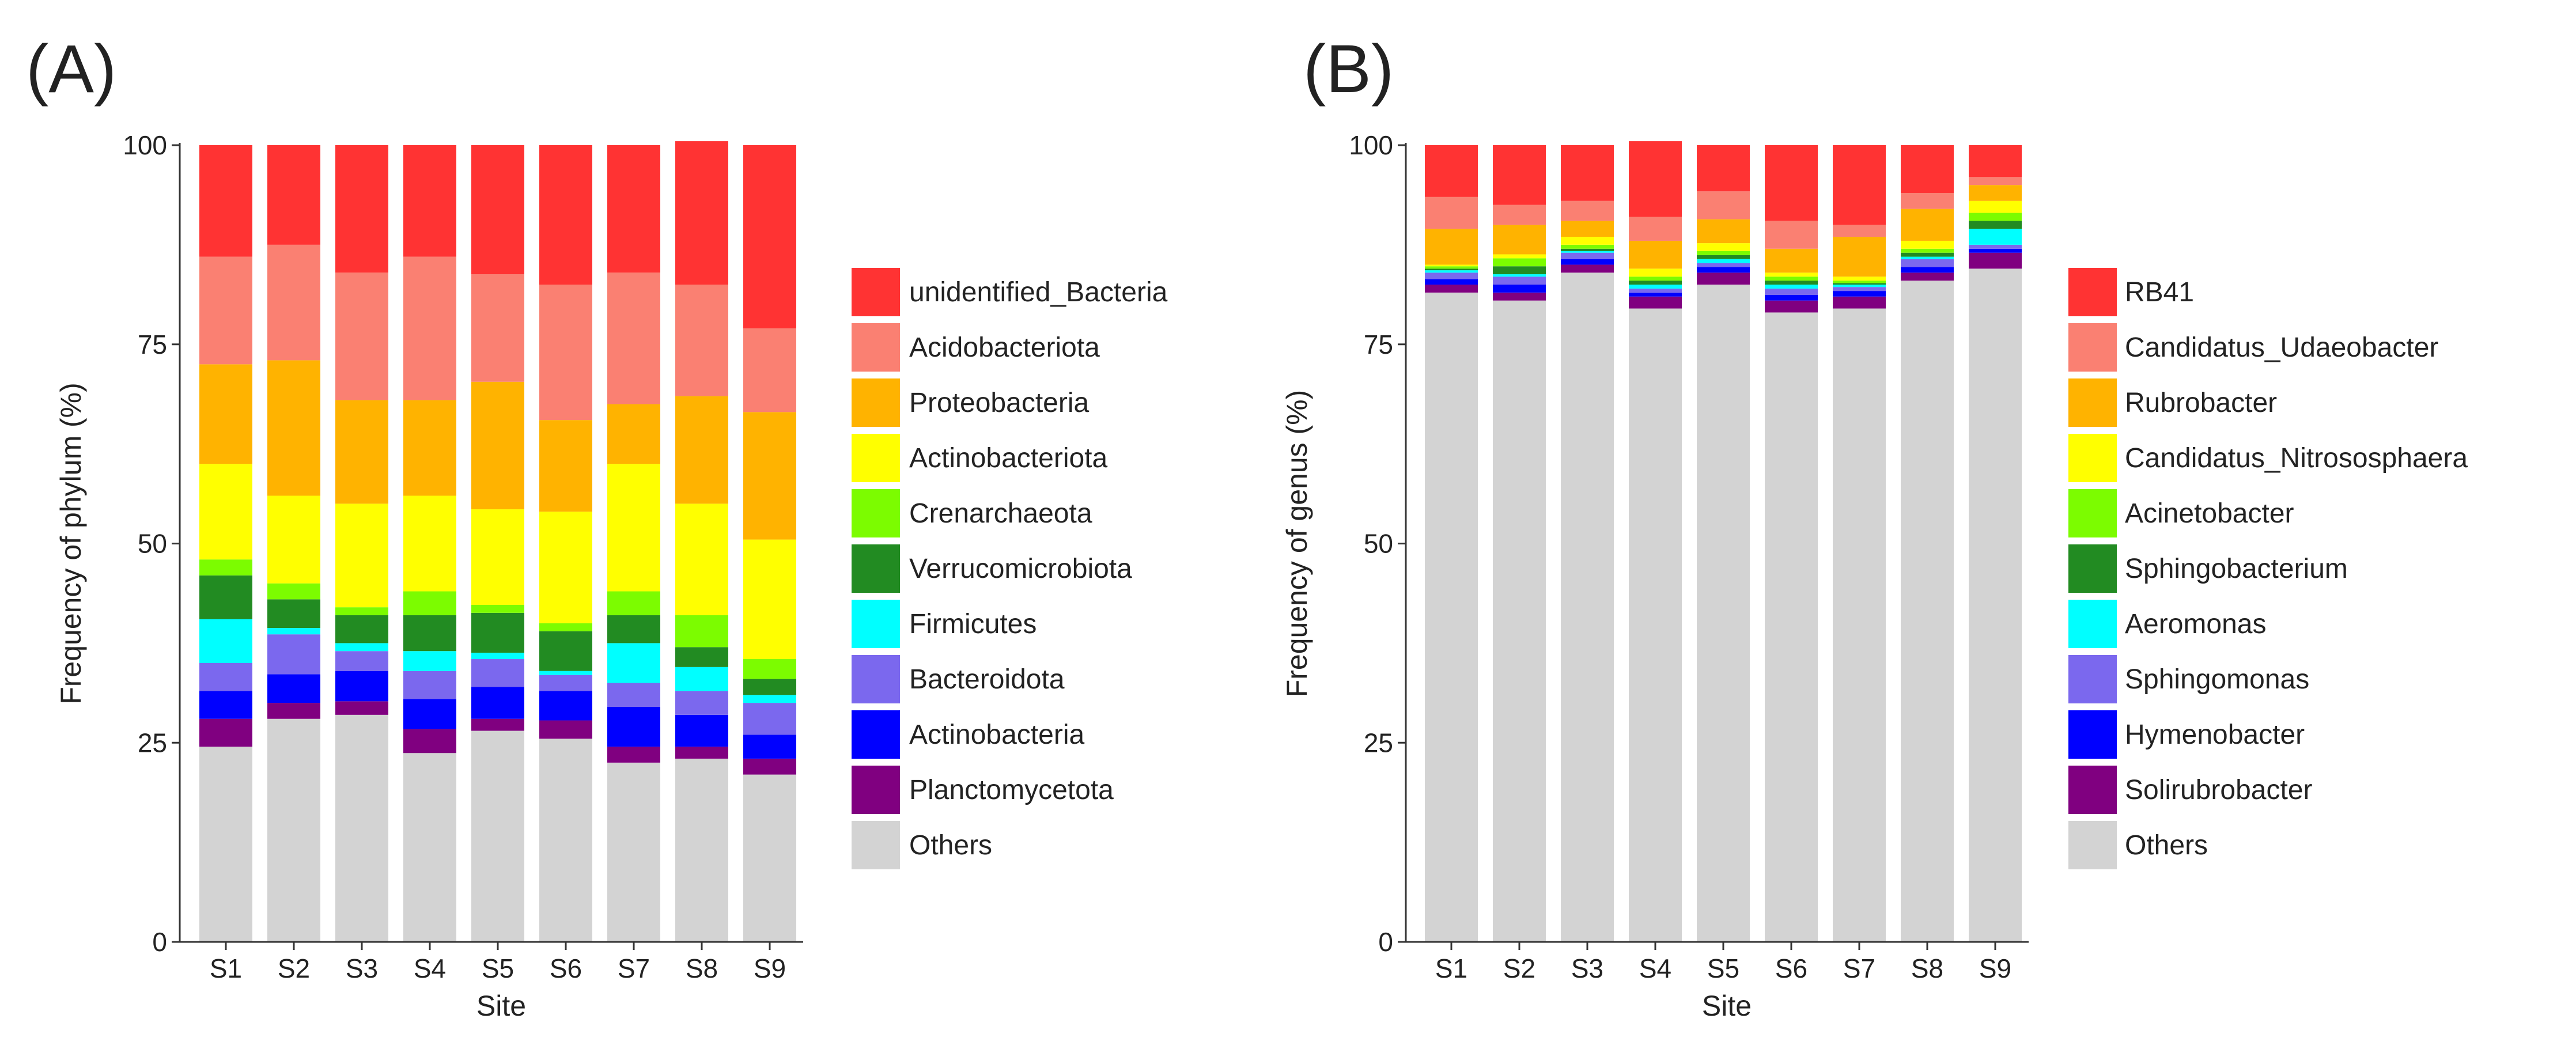 Image resolution: width=2576 pixels, height=1060 pixels. What do you see at coordinates (769, 747) in the screenshot?
I see `bar-segment-actinobacteria-s9` at bounding box center [769, 747].